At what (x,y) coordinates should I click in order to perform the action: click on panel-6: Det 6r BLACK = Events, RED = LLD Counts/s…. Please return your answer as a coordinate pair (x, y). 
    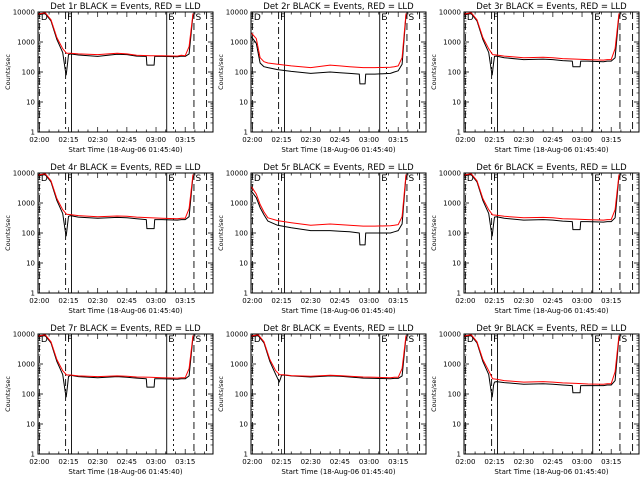
    Looking at the image, I should click on (535, 239).